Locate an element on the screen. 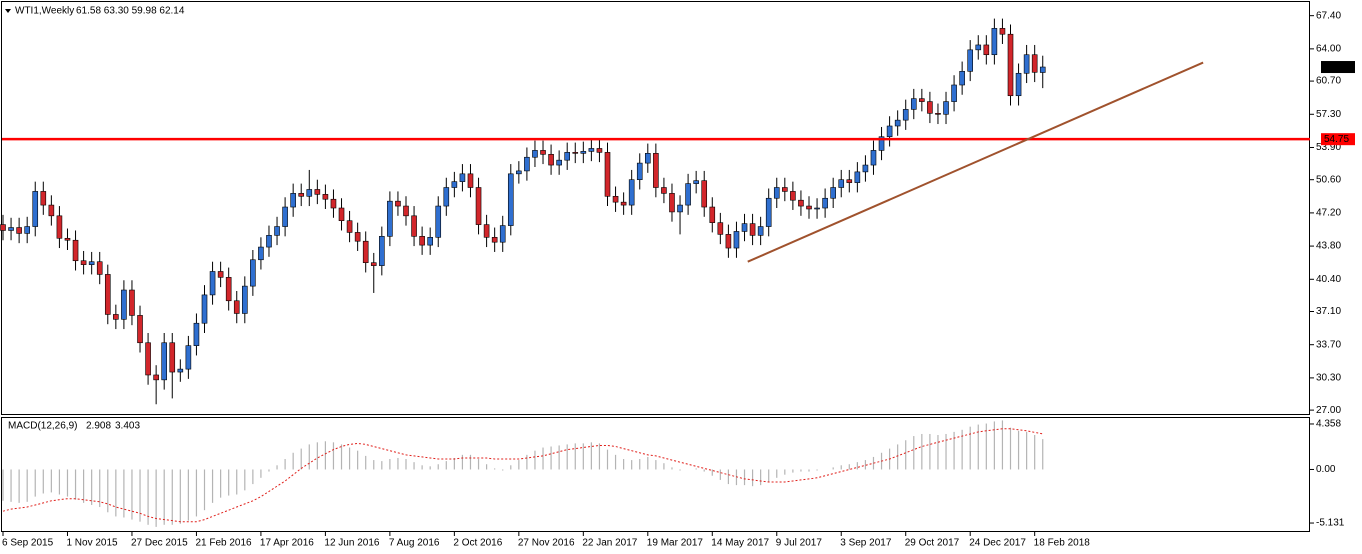 This screenshot has height=554, width=1362. x-tick-label: 1 Nov 2015 is located at coordinates (92, 543).